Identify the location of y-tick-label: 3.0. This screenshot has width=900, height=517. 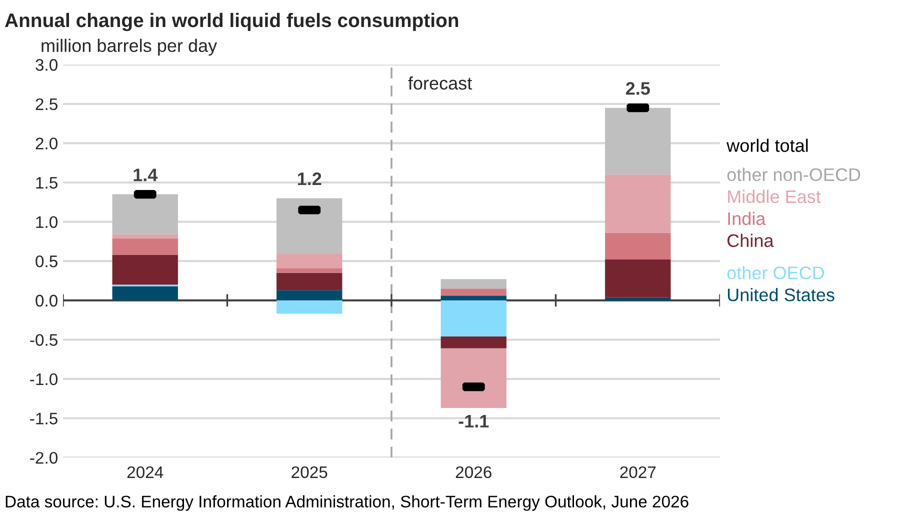
(47, 65).